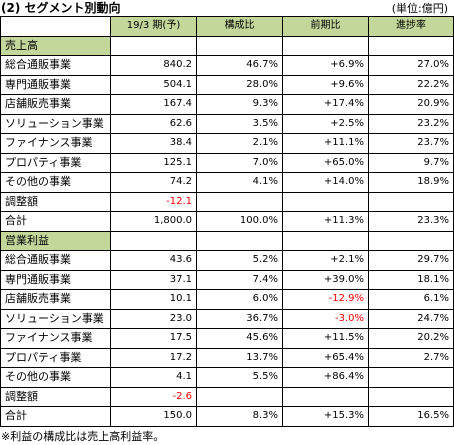 The image size is (454, 445). Describe the element at coordinates (227, 396) in the screenshot. I see `table-row: 調整額 -2.6` at that location.